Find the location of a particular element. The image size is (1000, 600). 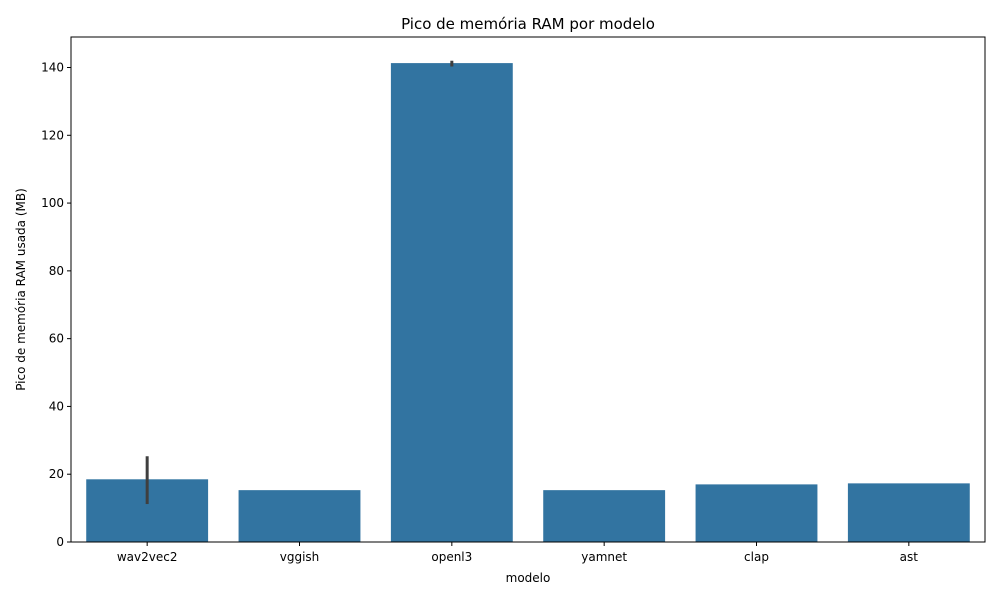

x-tick-label: ast is located at coordinates (909, 557).